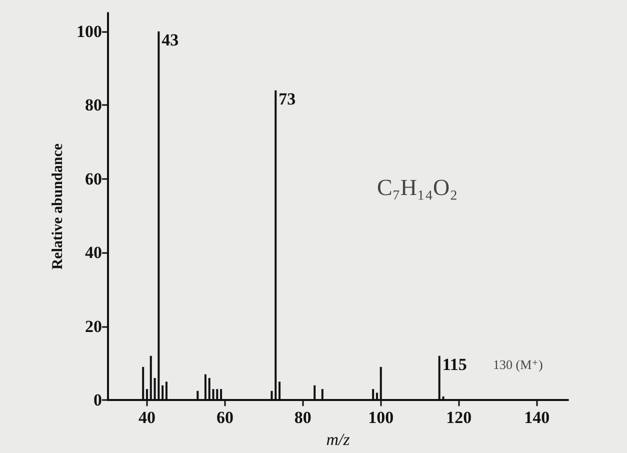 Image resolution: width=627 pixels, height=453 pixels. I want to click on y-tick-label: 20, so click(93, 326).